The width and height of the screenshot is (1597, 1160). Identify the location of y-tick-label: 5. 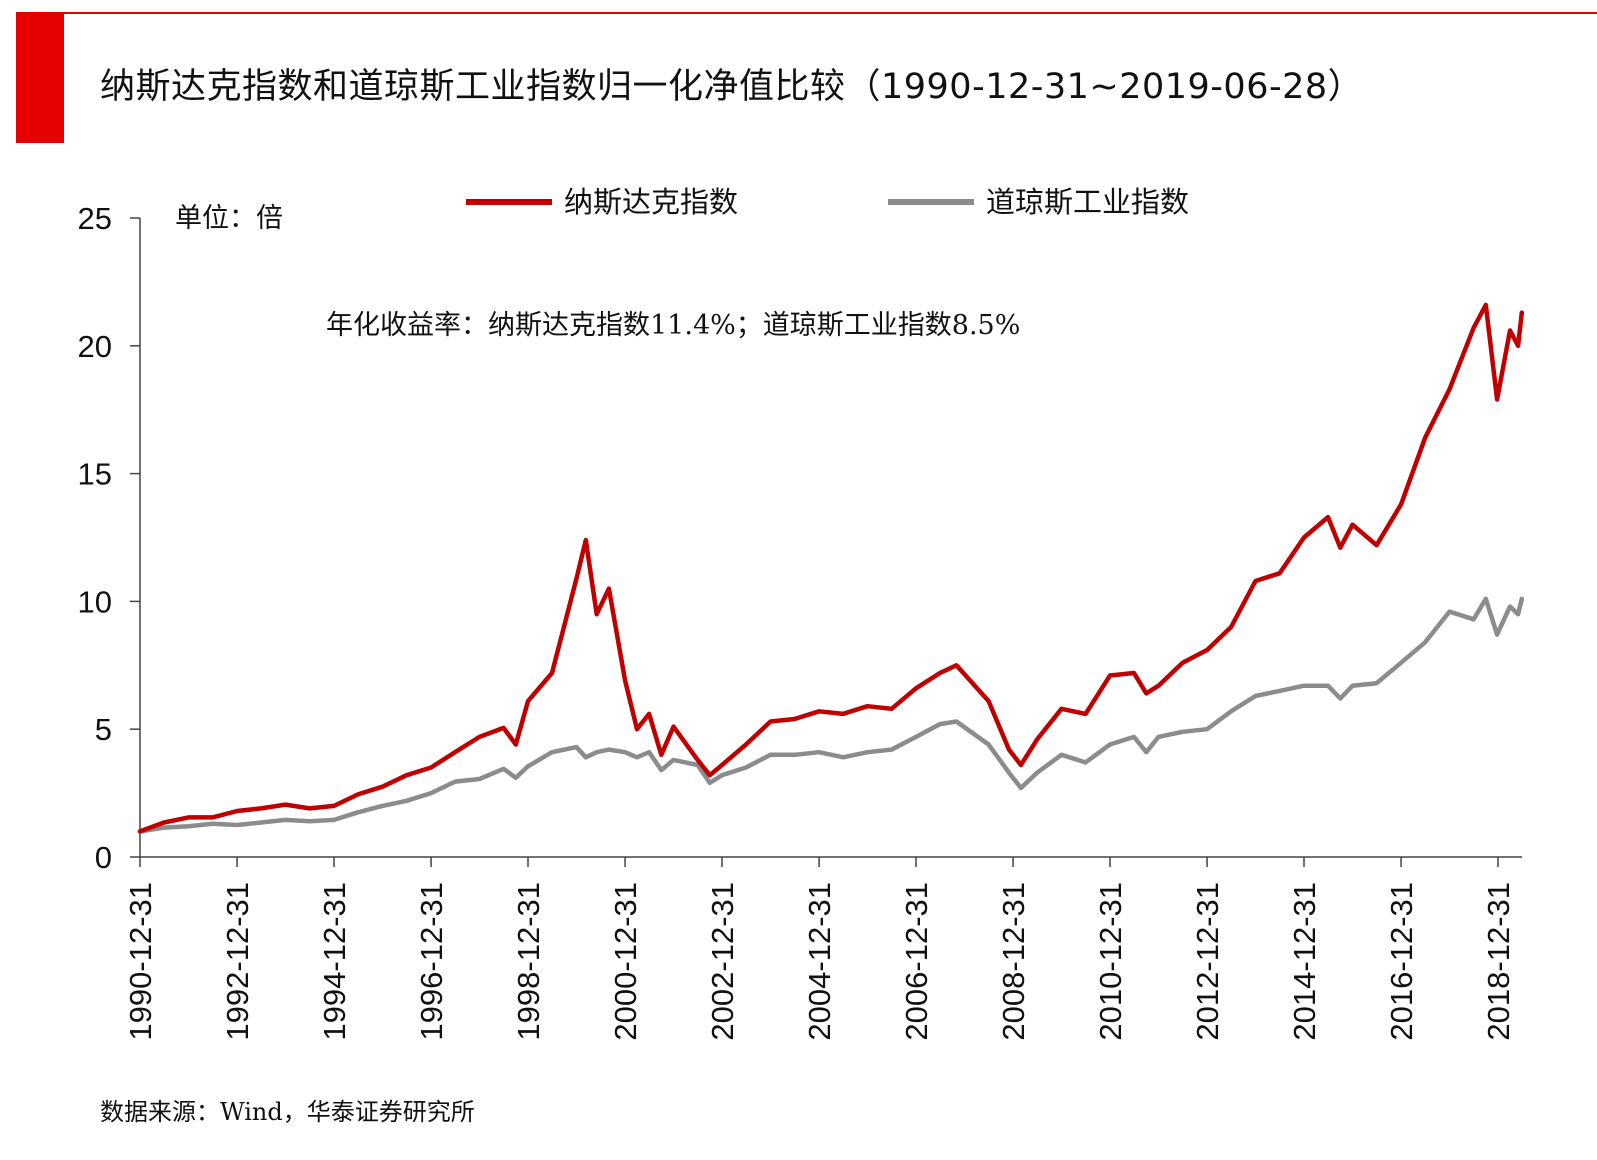
(103, 729).